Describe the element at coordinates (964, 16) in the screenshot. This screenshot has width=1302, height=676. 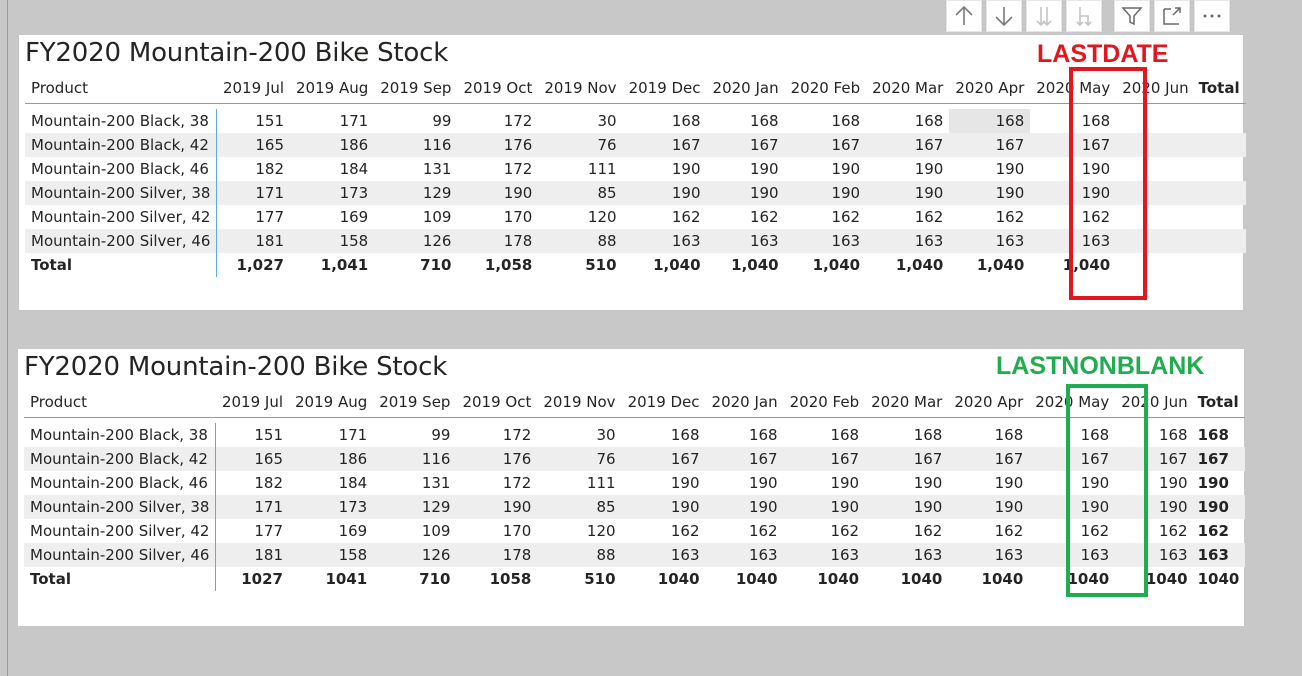
I see `drill-up-button` at that location.